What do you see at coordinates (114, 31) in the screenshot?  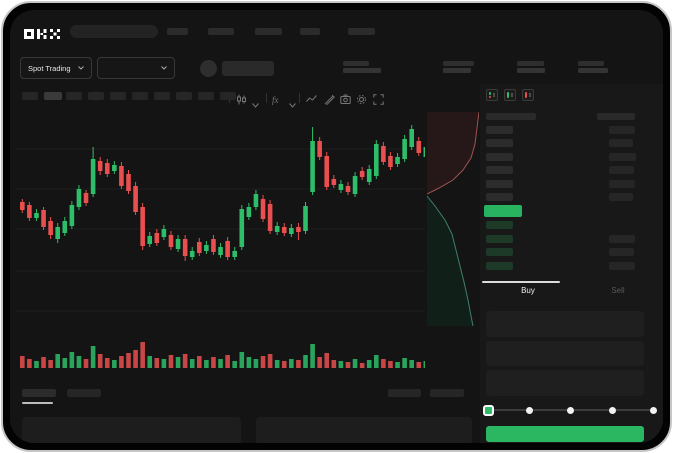 I see `search-input` at bounding box center [114, 31].